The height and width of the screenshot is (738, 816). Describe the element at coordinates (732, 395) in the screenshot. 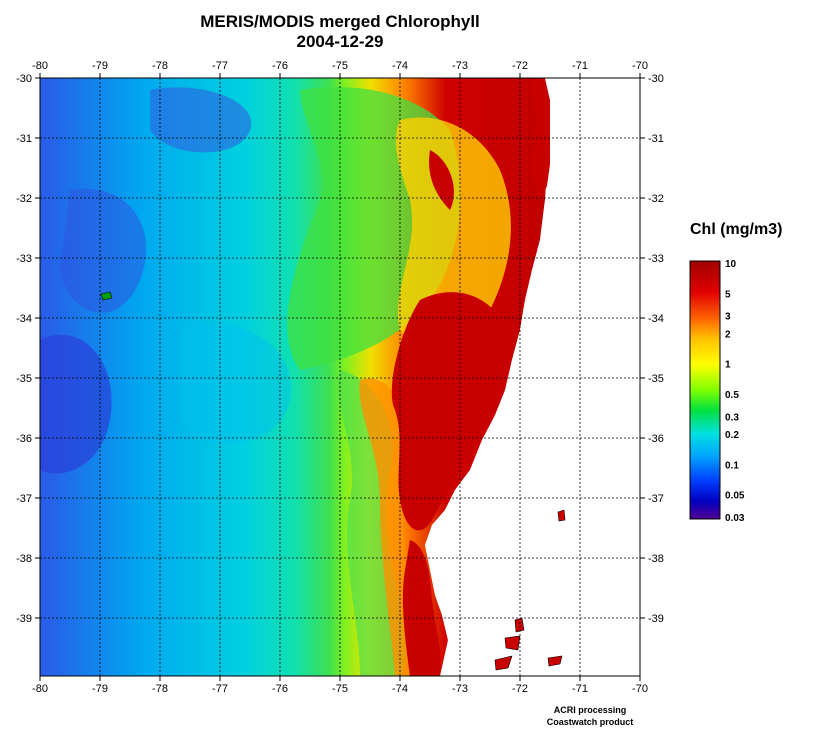

I see `colorbar-tick-label: 0.5` at that location.